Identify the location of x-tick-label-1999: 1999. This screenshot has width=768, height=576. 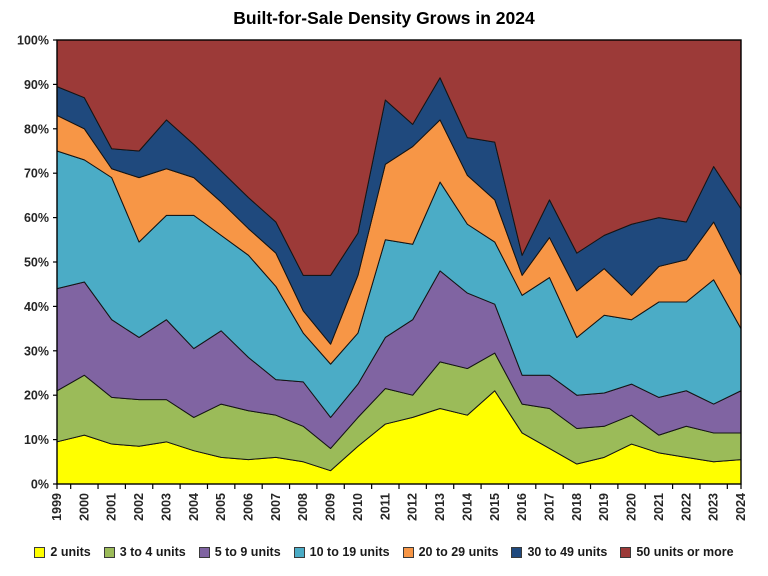
(57, 507).